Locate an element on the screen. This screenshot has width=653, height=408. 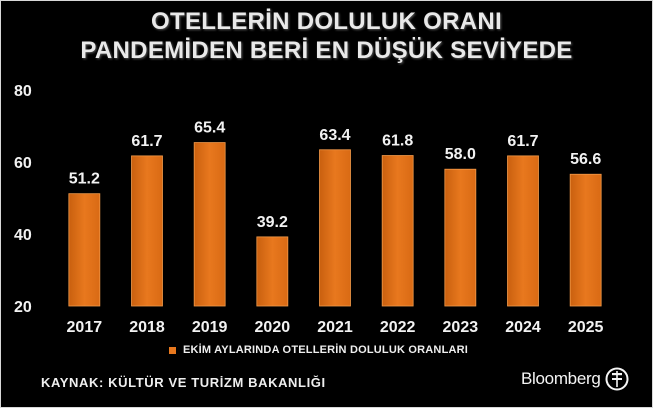
bar-2020 is located at coordinates (272, 271).